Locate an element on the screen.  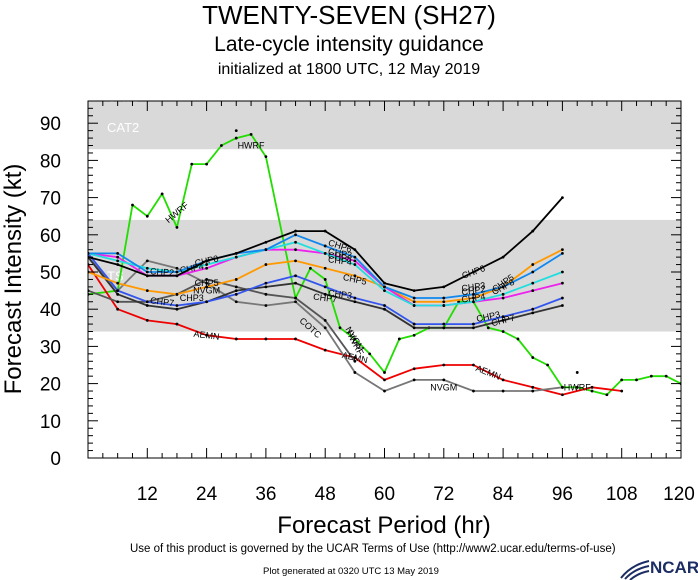
band-label-cat1: CAT1 is located at coordinates (123, 186).